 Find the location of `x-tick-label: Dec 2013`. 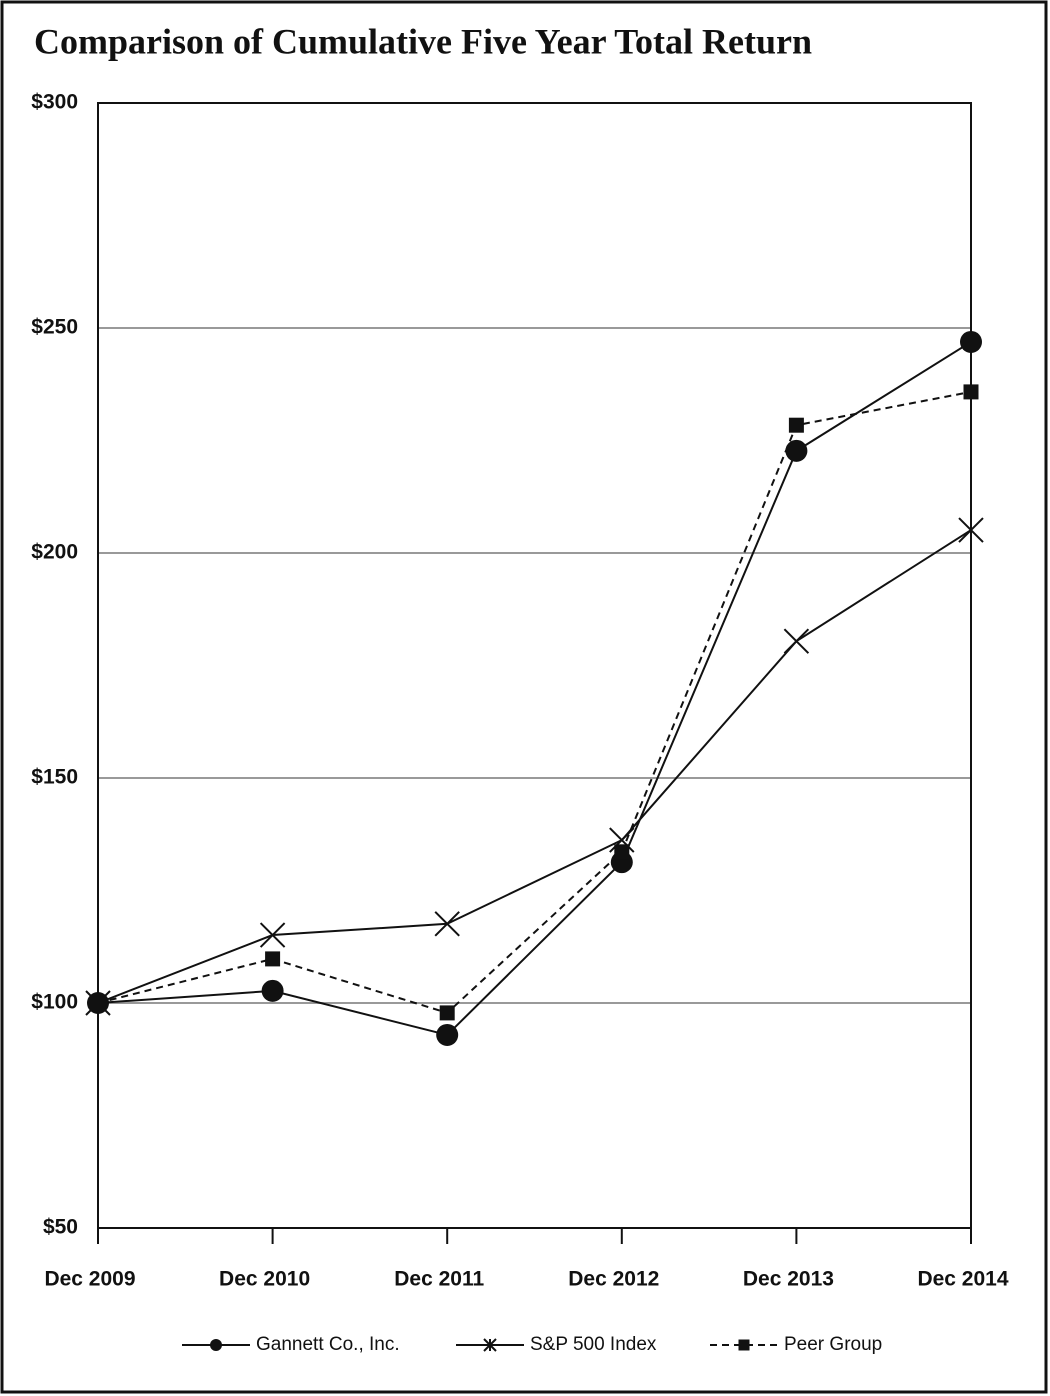

x-tick-label: Dec 2013 is located at coordinates (788, 1279).